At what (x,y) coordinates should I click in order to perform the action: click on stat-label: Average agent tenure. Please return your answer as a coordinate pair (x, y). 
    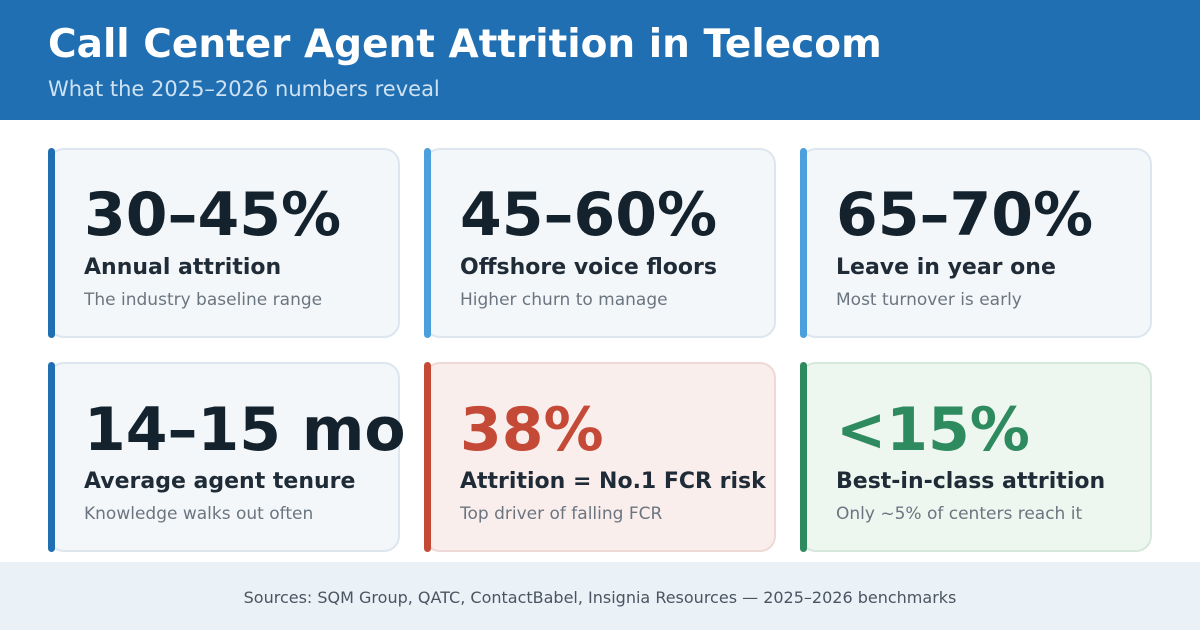
    Looking at the image, I should click on (220, 481).